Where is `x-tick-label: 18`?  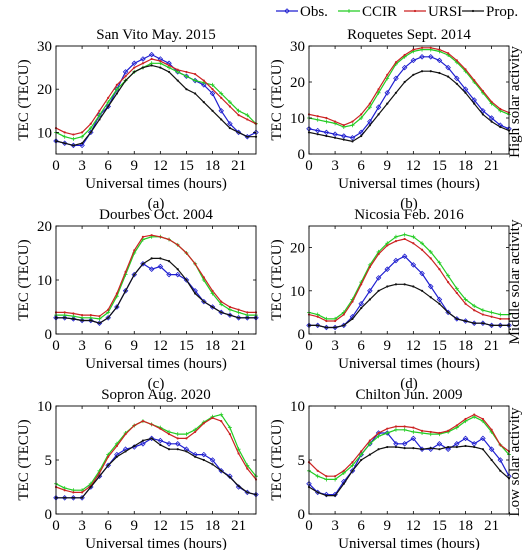 x-tick-label: 18 is located at coordinates (212, 526).